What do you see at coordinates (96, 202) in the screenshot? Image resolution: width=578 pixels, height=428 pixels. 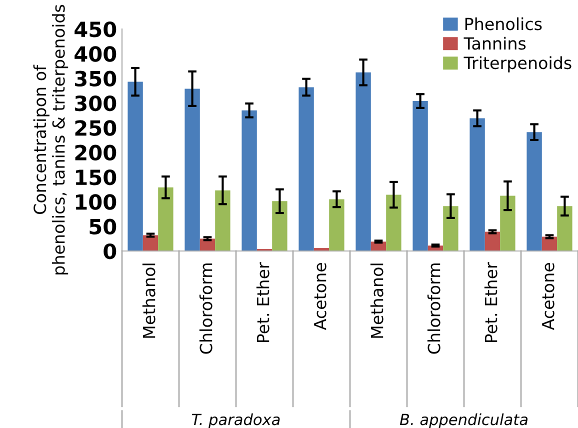 I see `y-tick-label: 100` at bounding box center [96, 202].